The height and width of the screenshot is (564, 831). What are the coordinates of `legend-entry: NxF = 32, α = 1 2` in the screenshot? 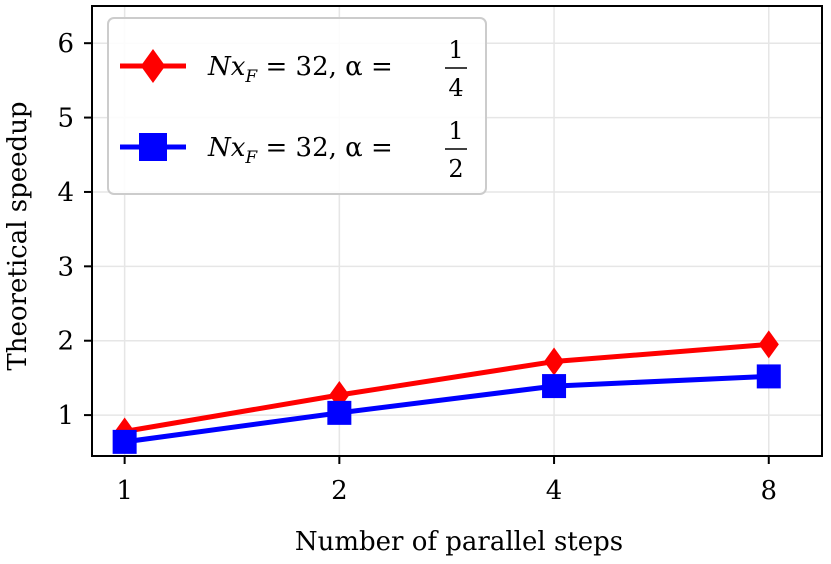 It's located at (293, 150).